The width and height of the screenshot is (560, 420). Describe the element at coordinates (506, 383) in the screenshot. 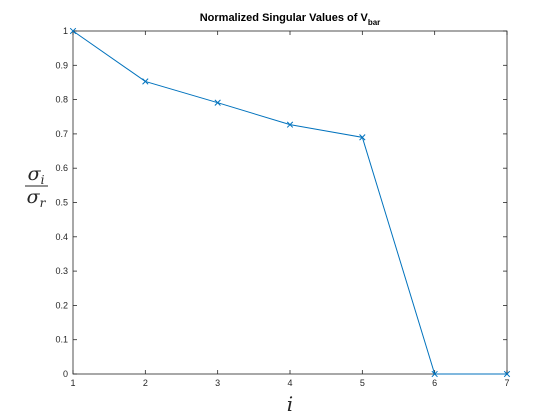

I see `x-tick-label: 7` at that location.